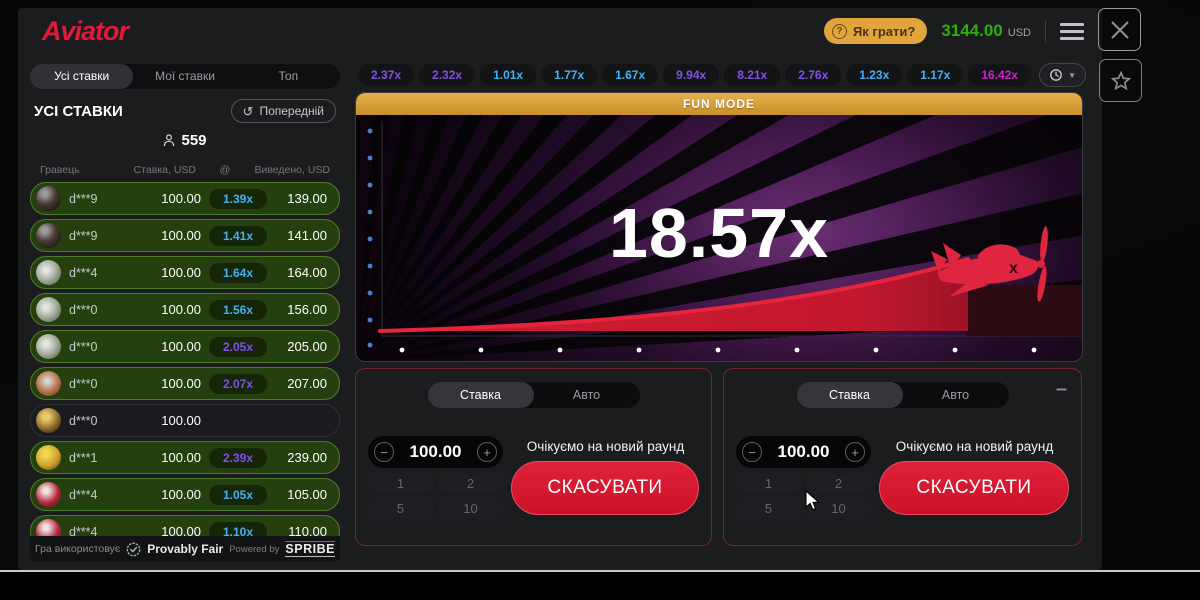 The height and width of the screenshot is (600, 1200). I want to click on mouse-cursor, so click(812, 500).